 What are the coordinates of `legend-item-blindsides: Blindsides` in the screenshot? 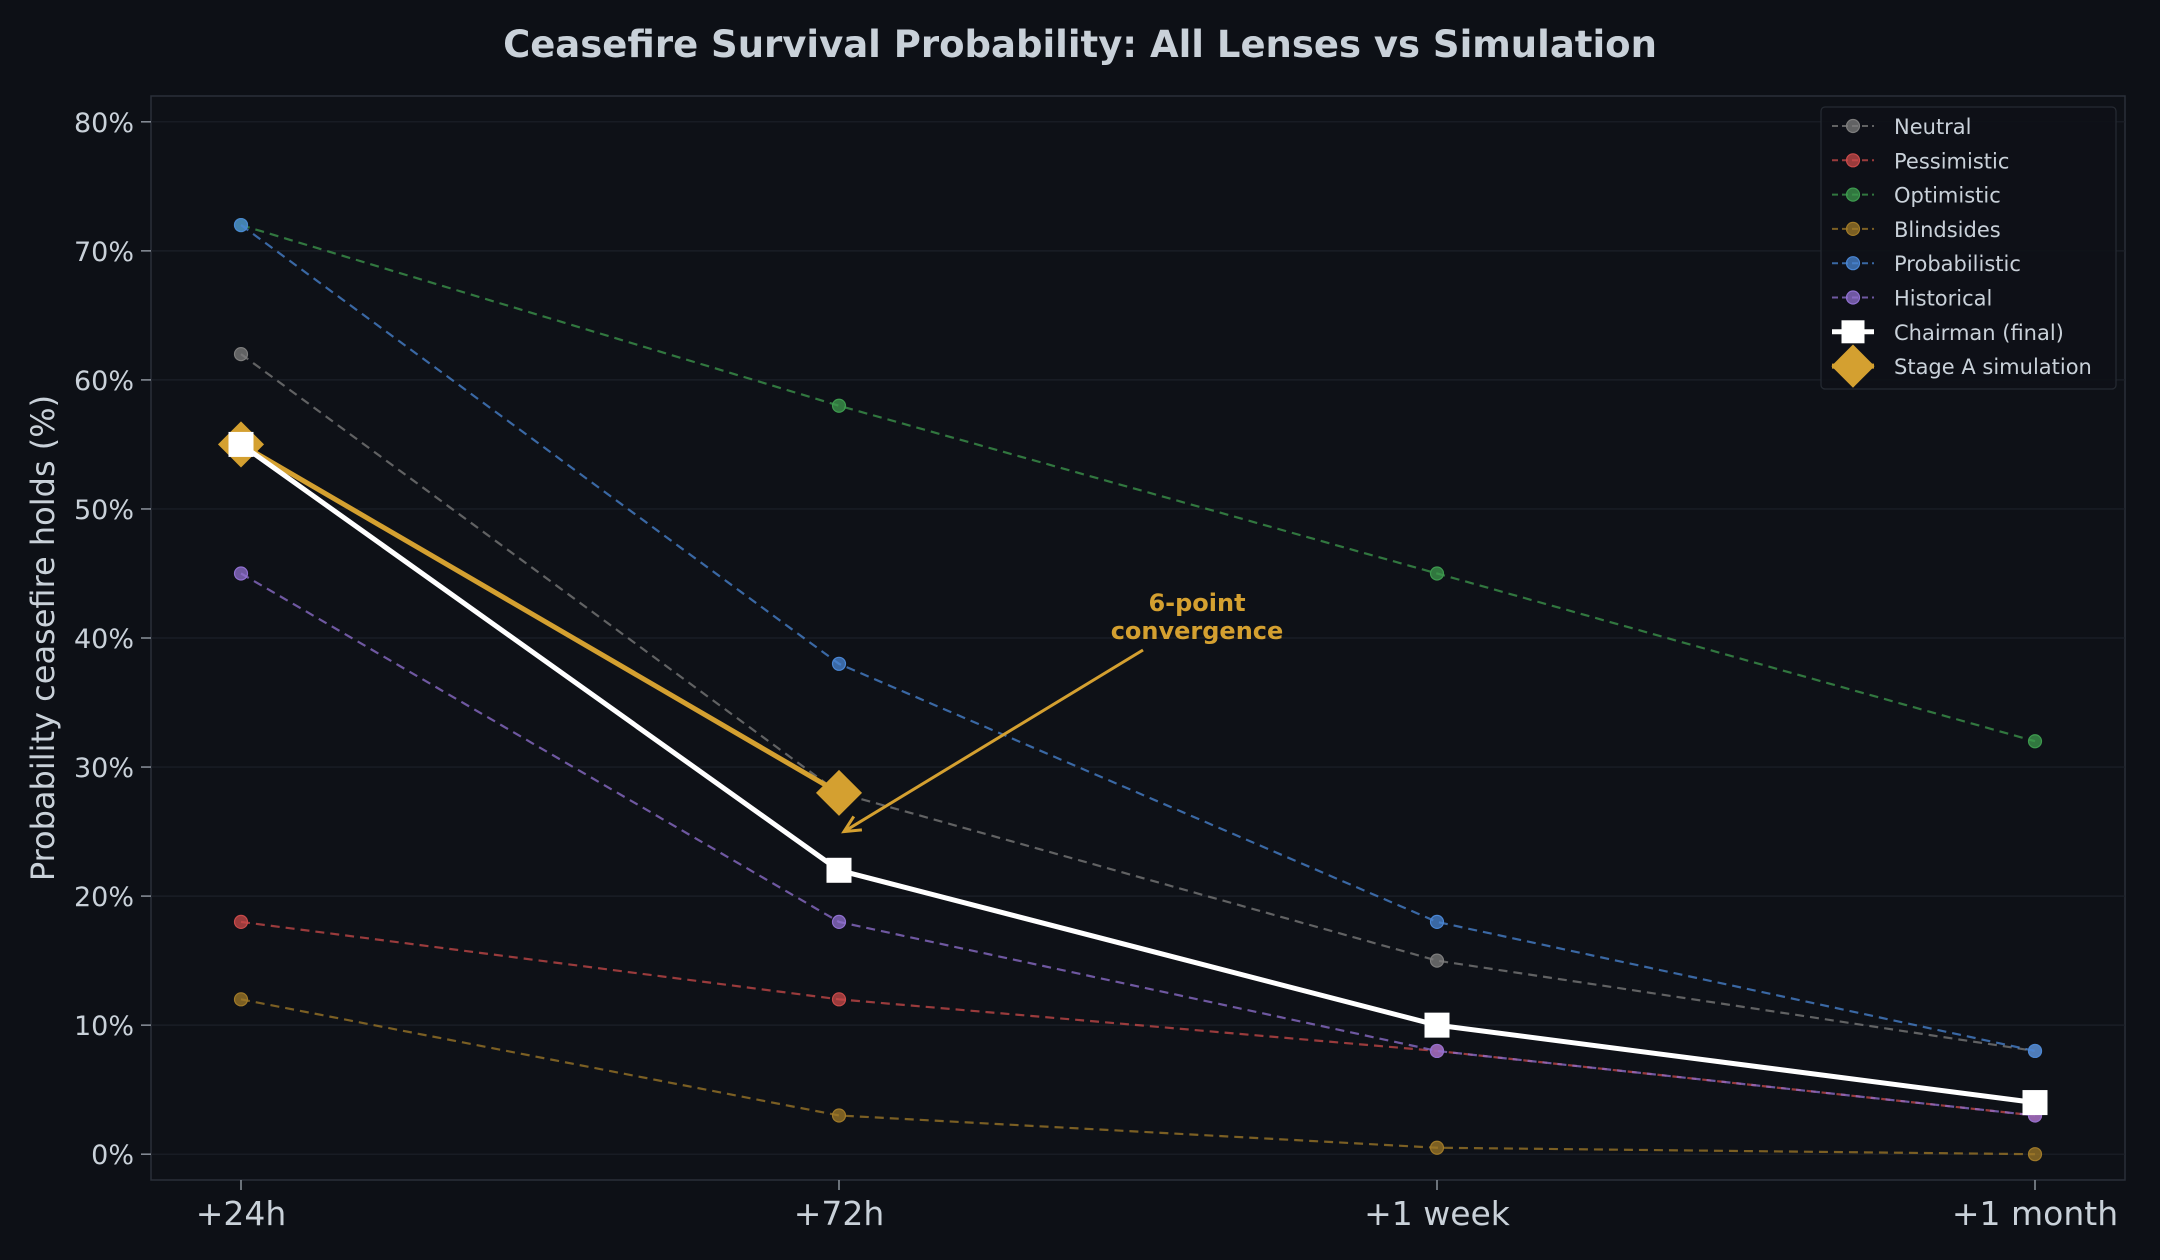 It's located at (1916, 230).